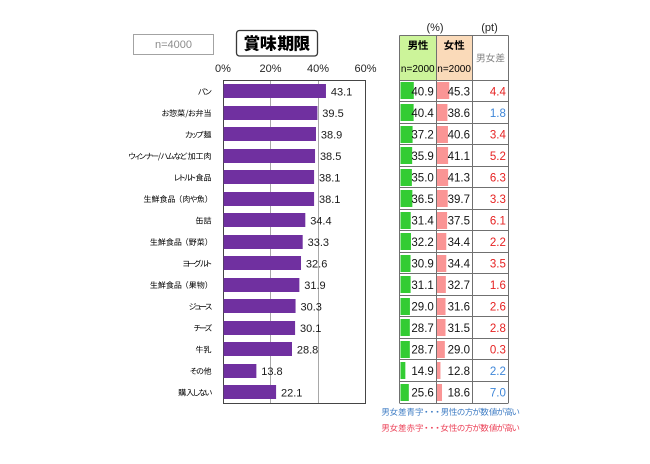 The height and width of the screenshot is (464, 650). What do you see at coordinates (459, 200) in the screenshot?
I see `svg-text: 39.7` at bounding box center [459, 200].